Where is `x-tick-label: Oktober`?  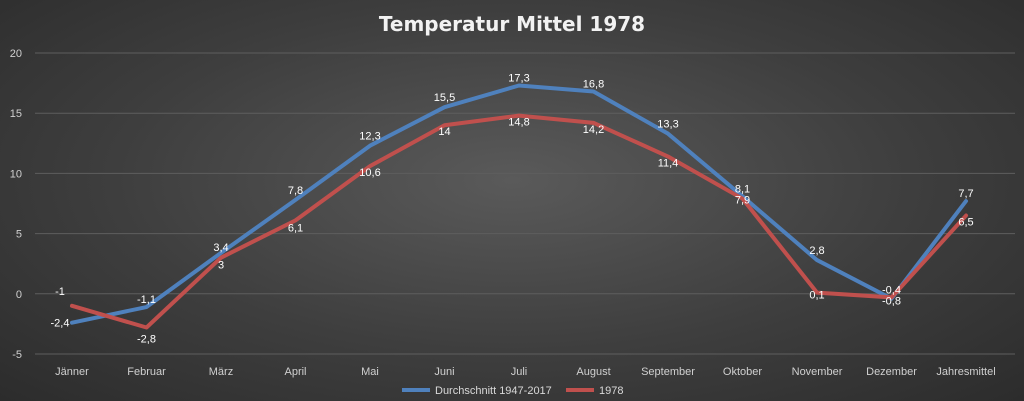 x-tick-label: Oktober is located at coordinates (742, 372).